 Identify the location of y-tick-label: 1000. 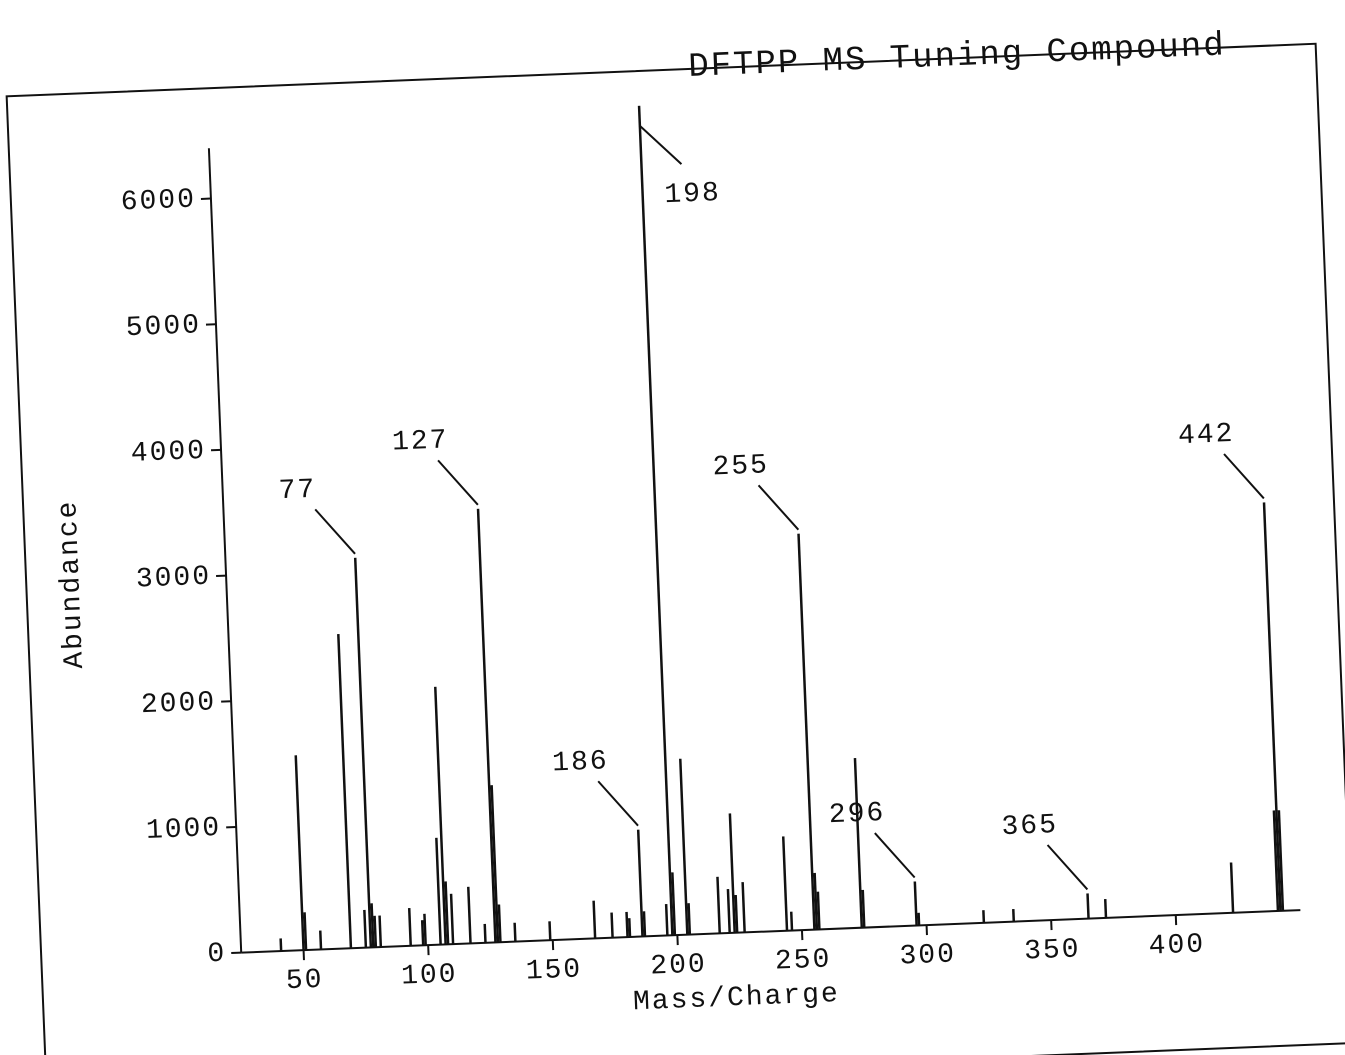
(183, 830).